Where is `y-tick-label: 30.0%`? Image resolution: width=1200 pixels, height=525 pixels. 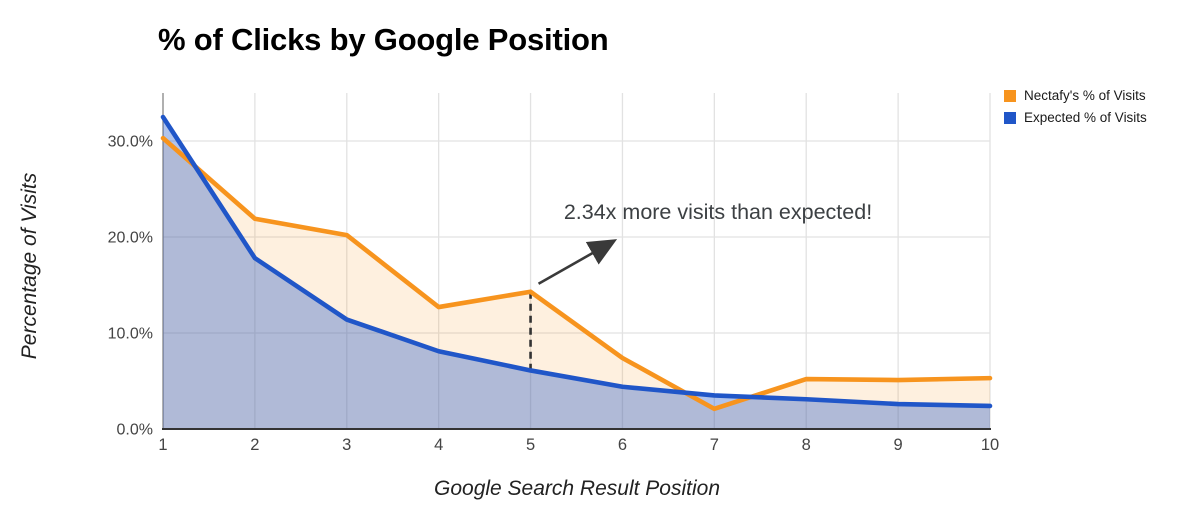
y-tick-label: 30.0% is located at coordinates (130, 142).